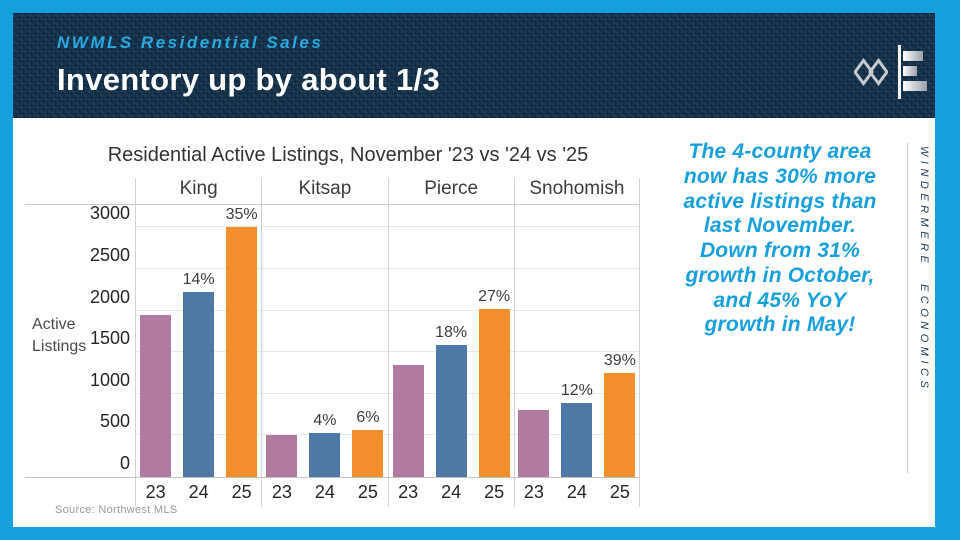 Image resolution: width=960 pixels, height=540 pixels. I want to click on y-tick-label: 3000, so click(109, 213).